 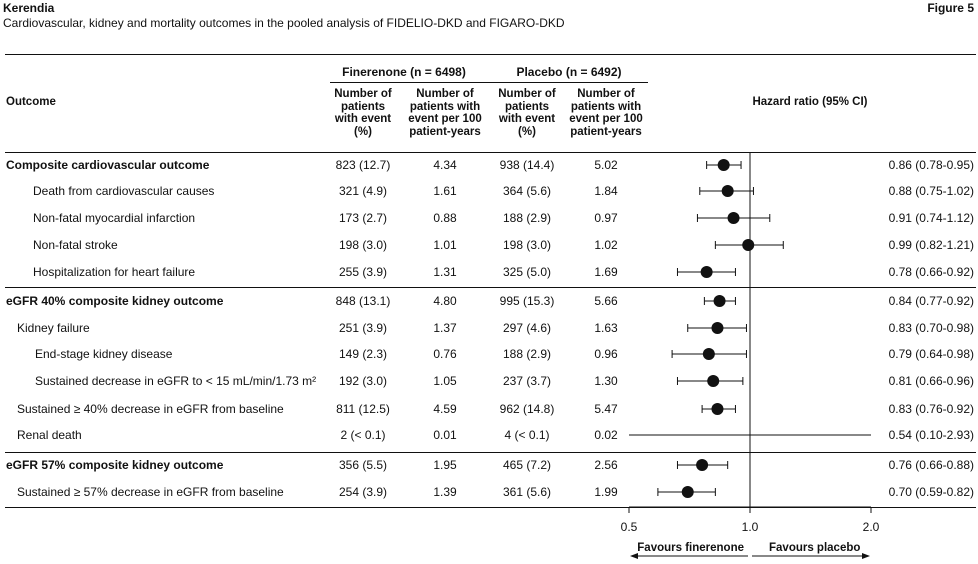 I want to click on finerenone-events: 823 (12.7), so click(x=363, y=165).